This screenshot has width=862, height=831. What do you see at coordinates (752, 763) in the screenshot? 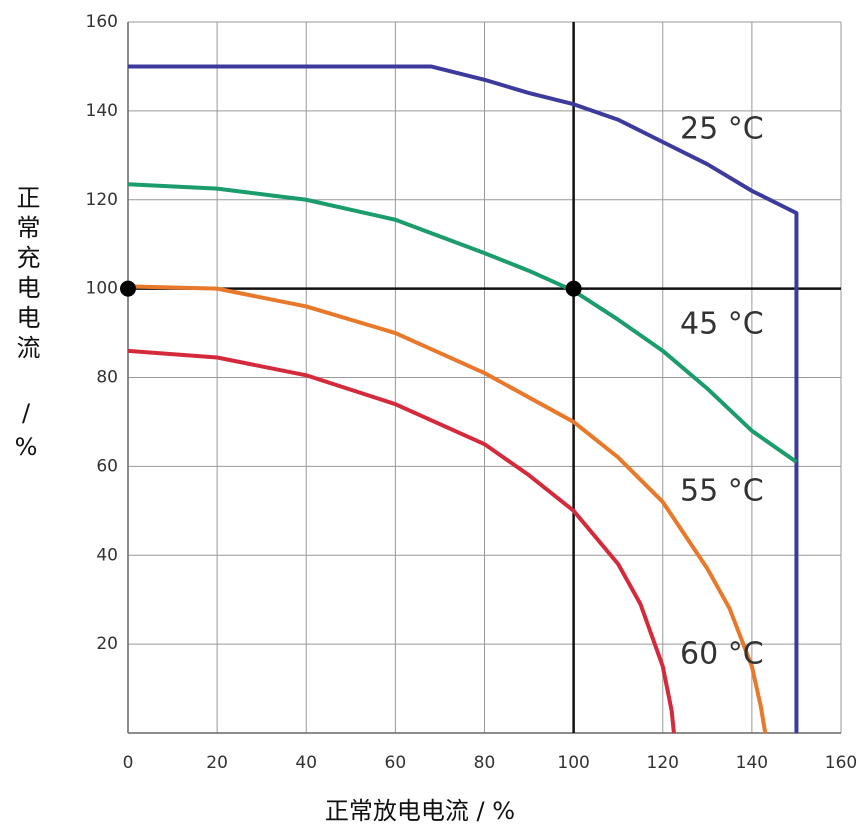
I see `x-tick-label: 140` at bounding box center [752, 763].